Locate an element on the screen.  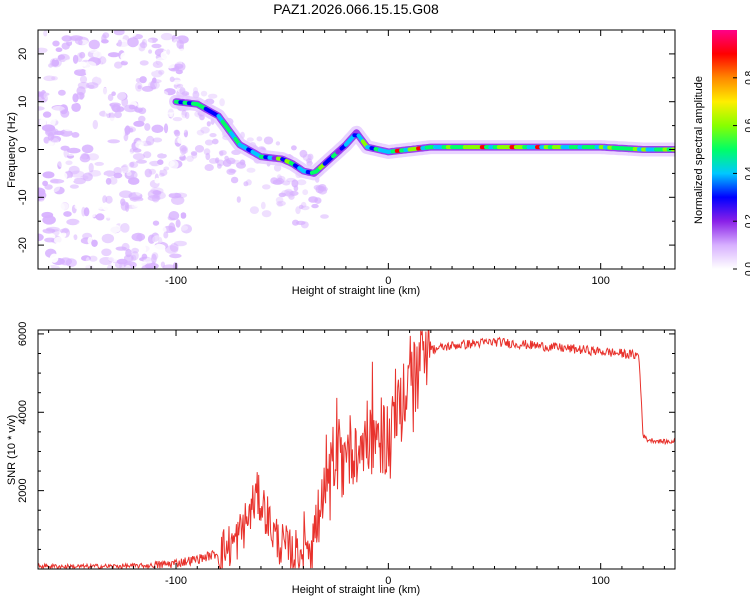
colorbar-tick-label: 0.6 is located at coordinates (747, 125).